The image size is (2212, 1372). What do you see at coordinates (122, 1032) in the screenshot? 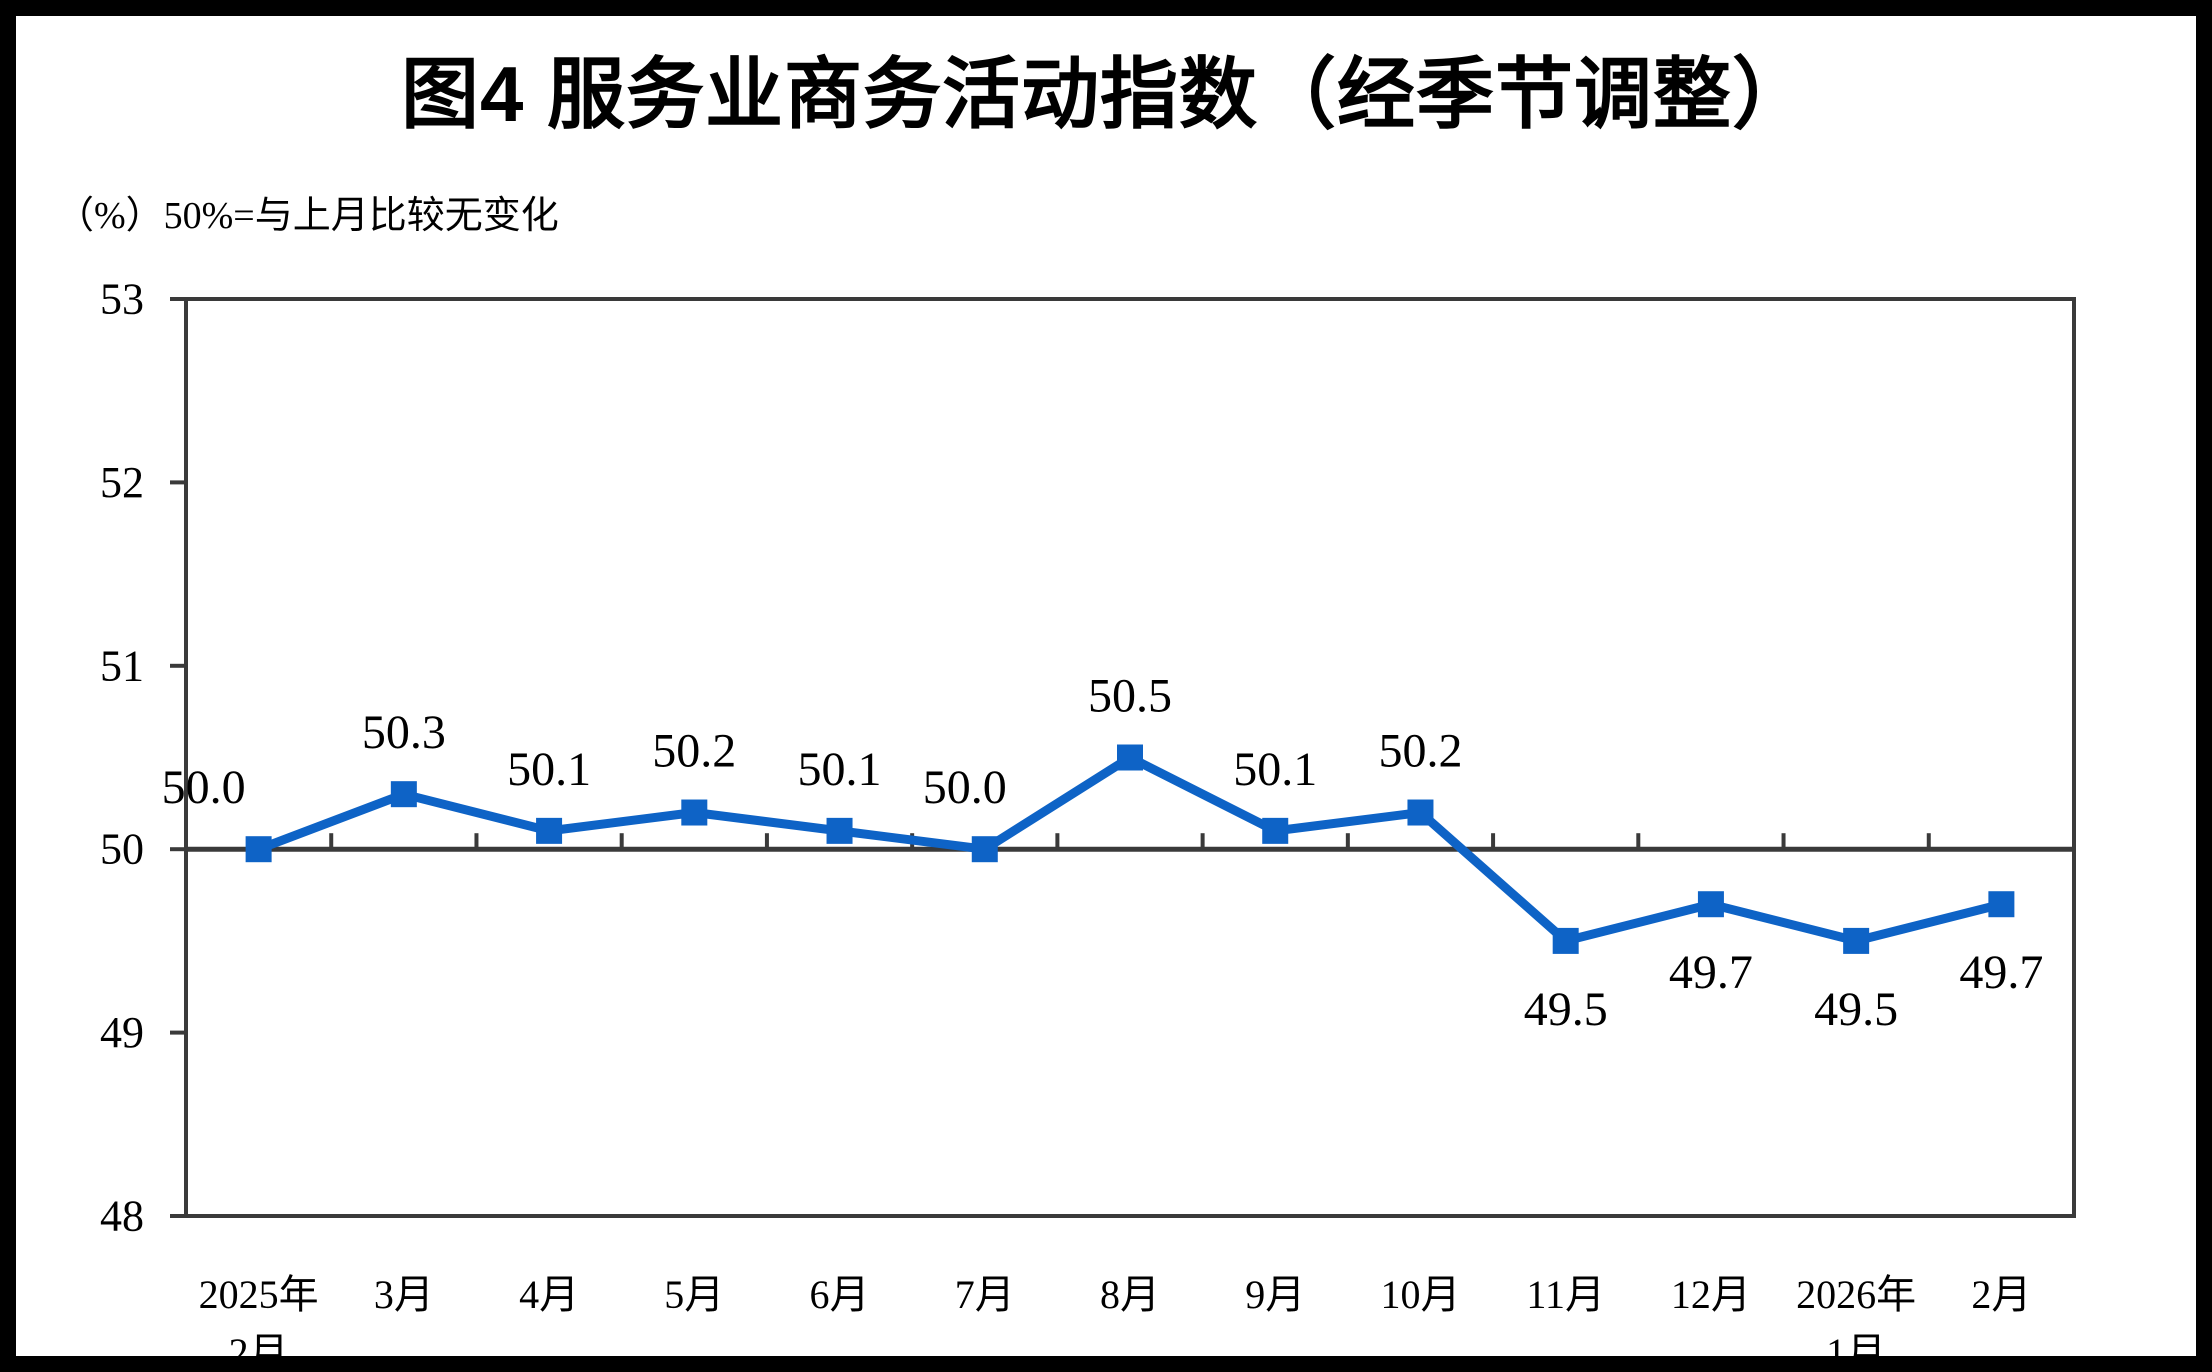
I see `y-tick-label: 49` at bounding box center [122, 1032].